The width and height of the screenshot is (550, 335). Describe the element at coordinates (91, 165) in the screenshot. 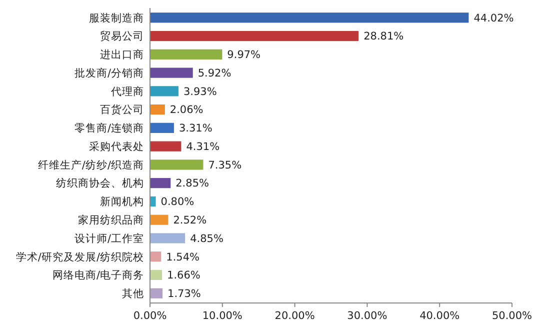

I see `y-tick-label: 纤维生产/纺纱/织造商` at that location.